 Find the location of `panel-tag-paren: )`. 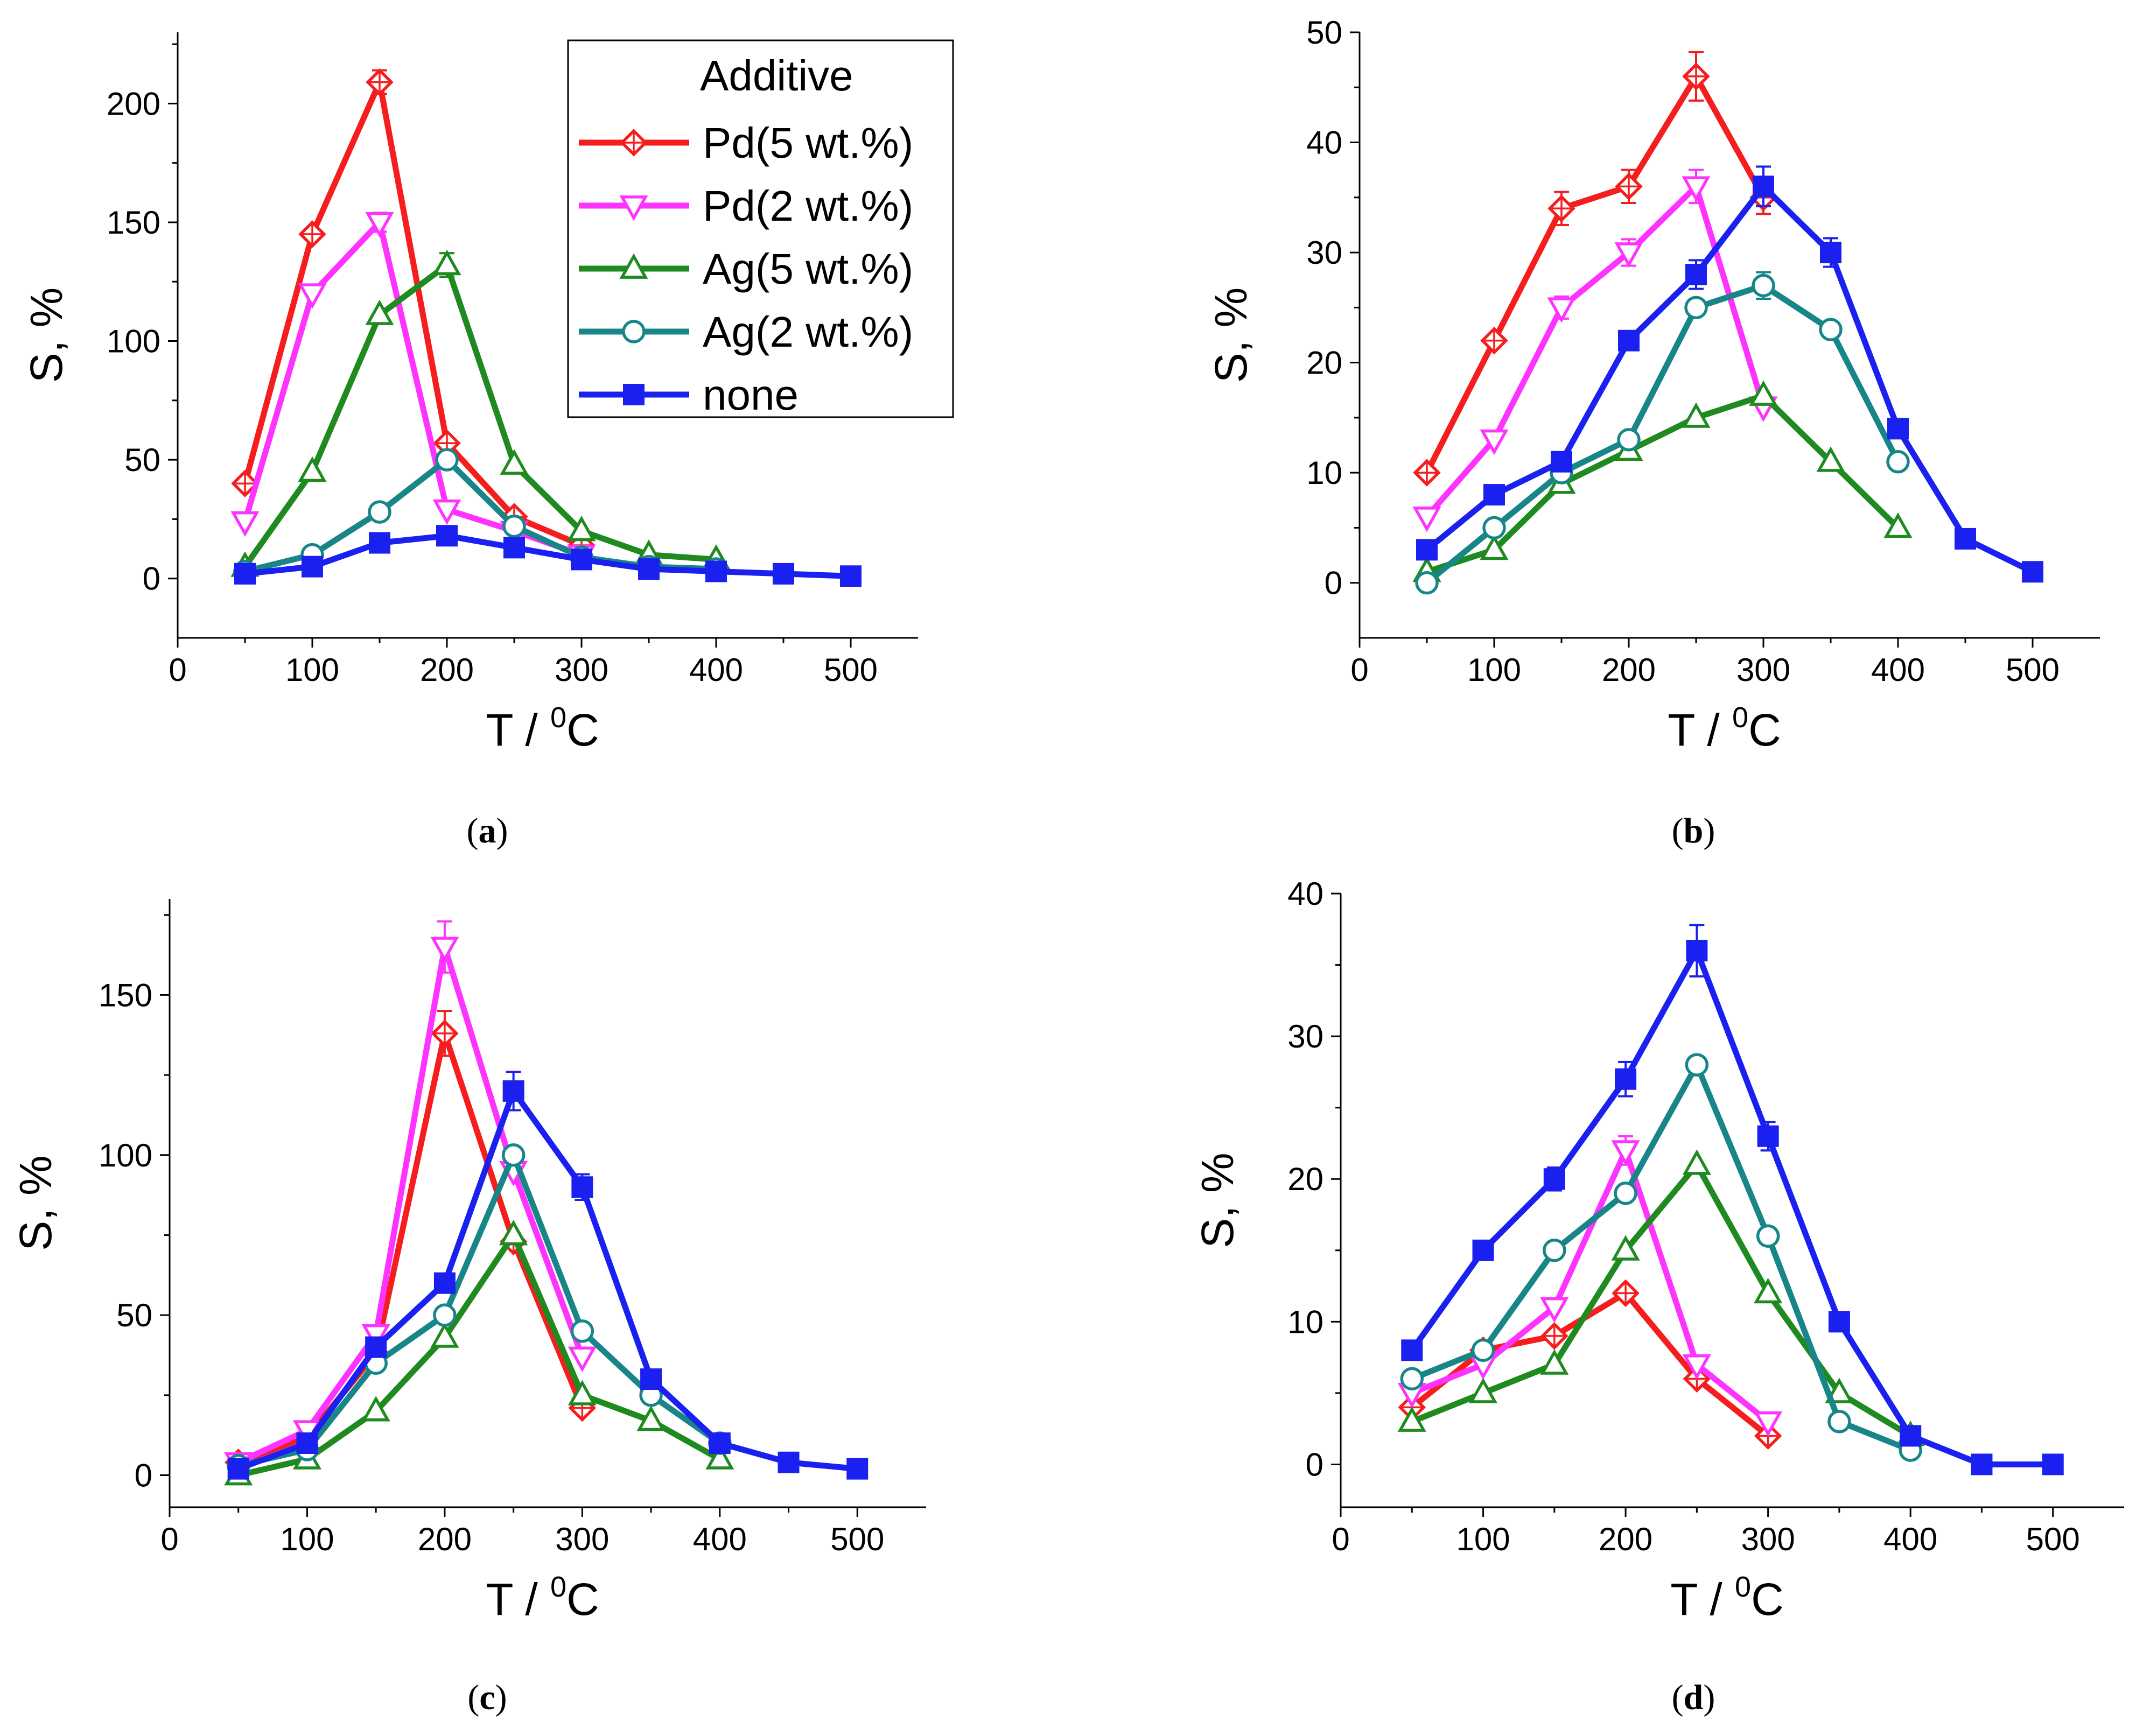

panel-tag-paren: ) is located at coordinates (1709, 1697).